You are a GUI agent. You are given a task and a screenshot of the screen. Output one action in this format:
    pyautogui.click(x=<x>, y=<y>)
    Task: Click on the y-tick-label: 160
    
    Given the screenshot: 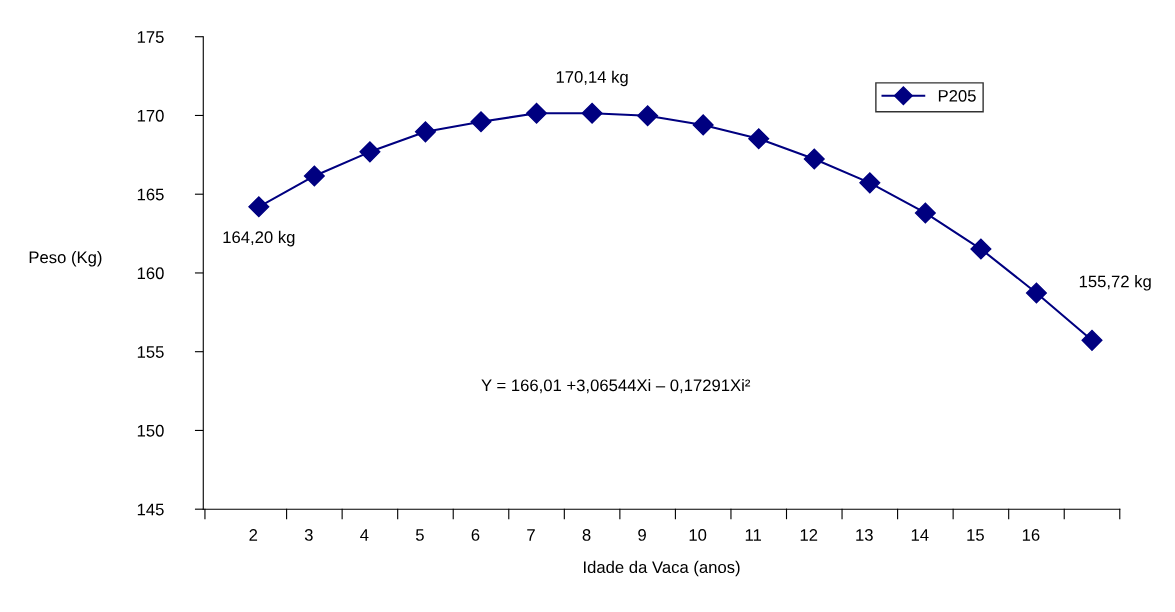 What is the action you would take?
    pyautogui.click(x=150, y=273)
    